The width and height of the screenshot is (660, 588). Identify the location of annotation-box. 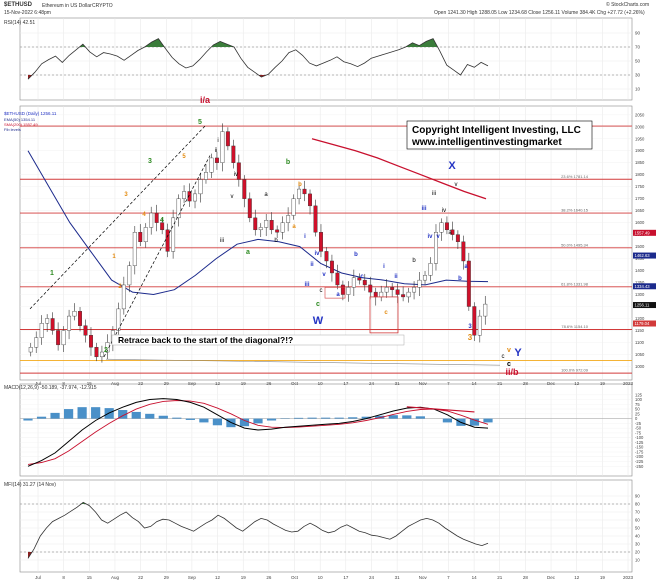
(258, 340).